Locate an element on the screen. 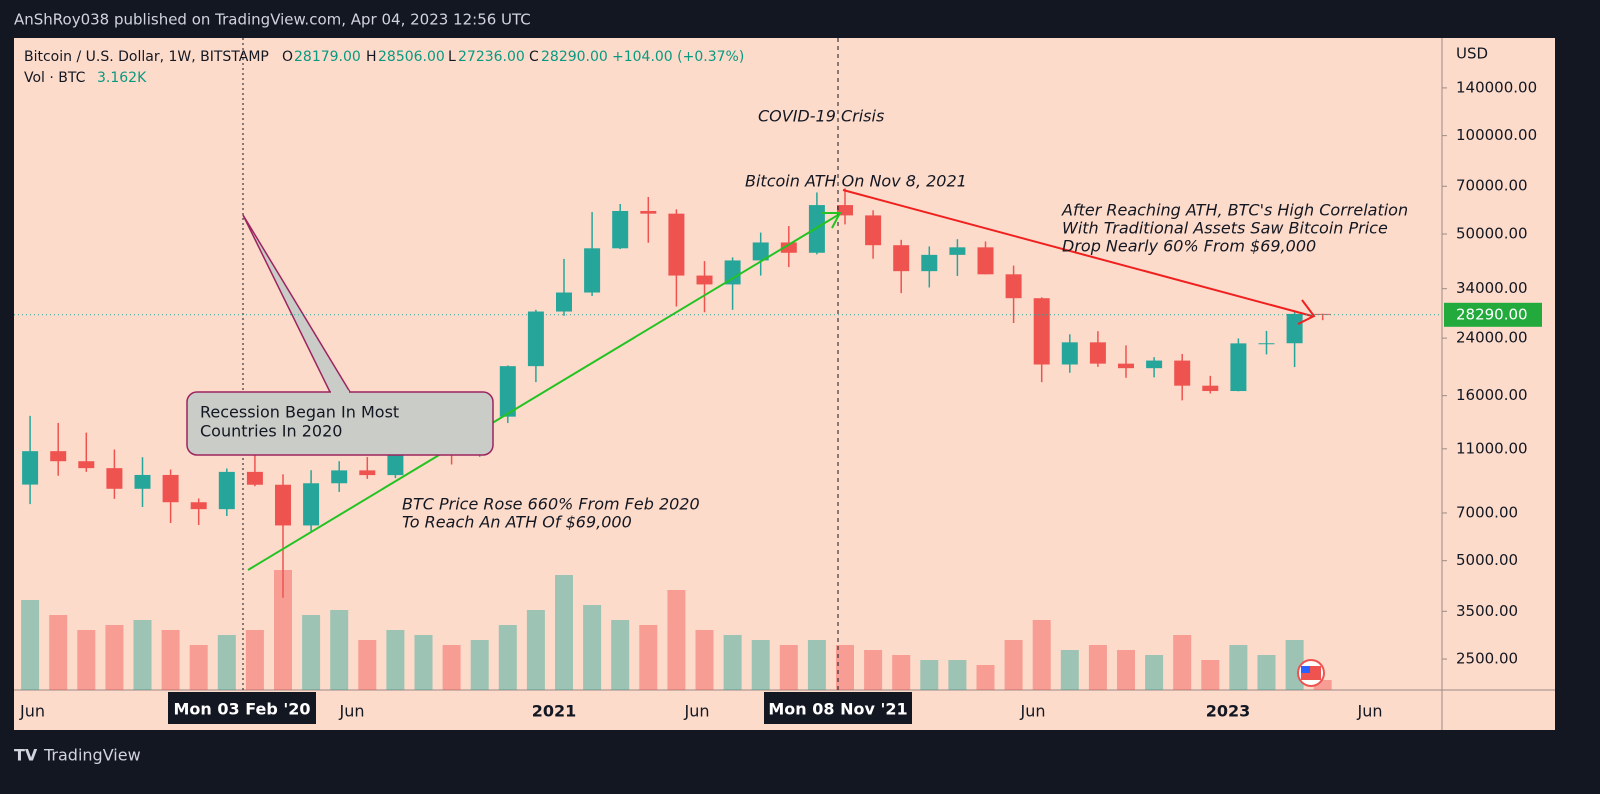 The image size is (1600, 794). legend-prefix: O is located at coordinates (287, 57).